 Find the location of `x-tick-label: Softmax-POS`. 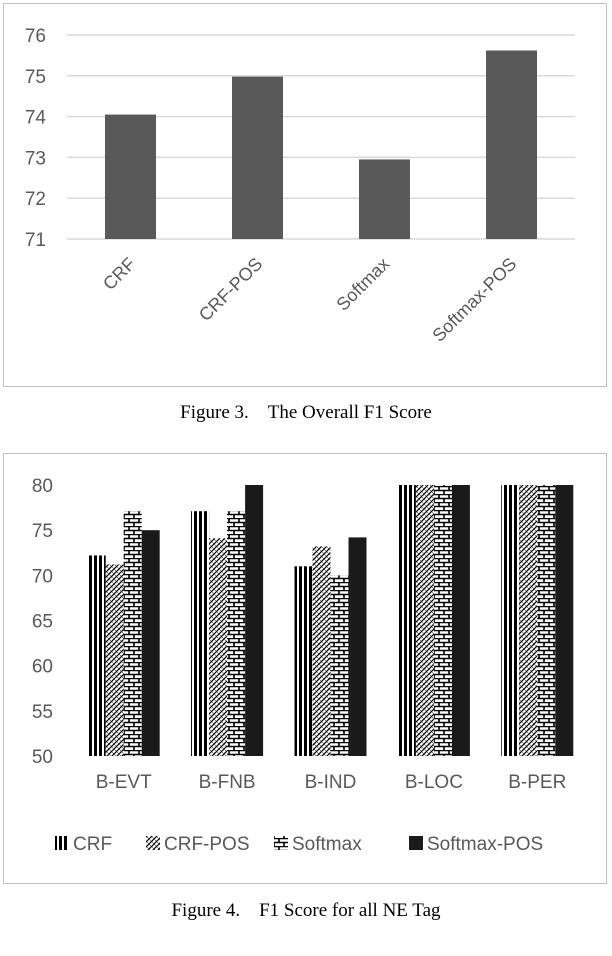

x-tick-label: Softmax-POS is located at coordinates (474, 300).